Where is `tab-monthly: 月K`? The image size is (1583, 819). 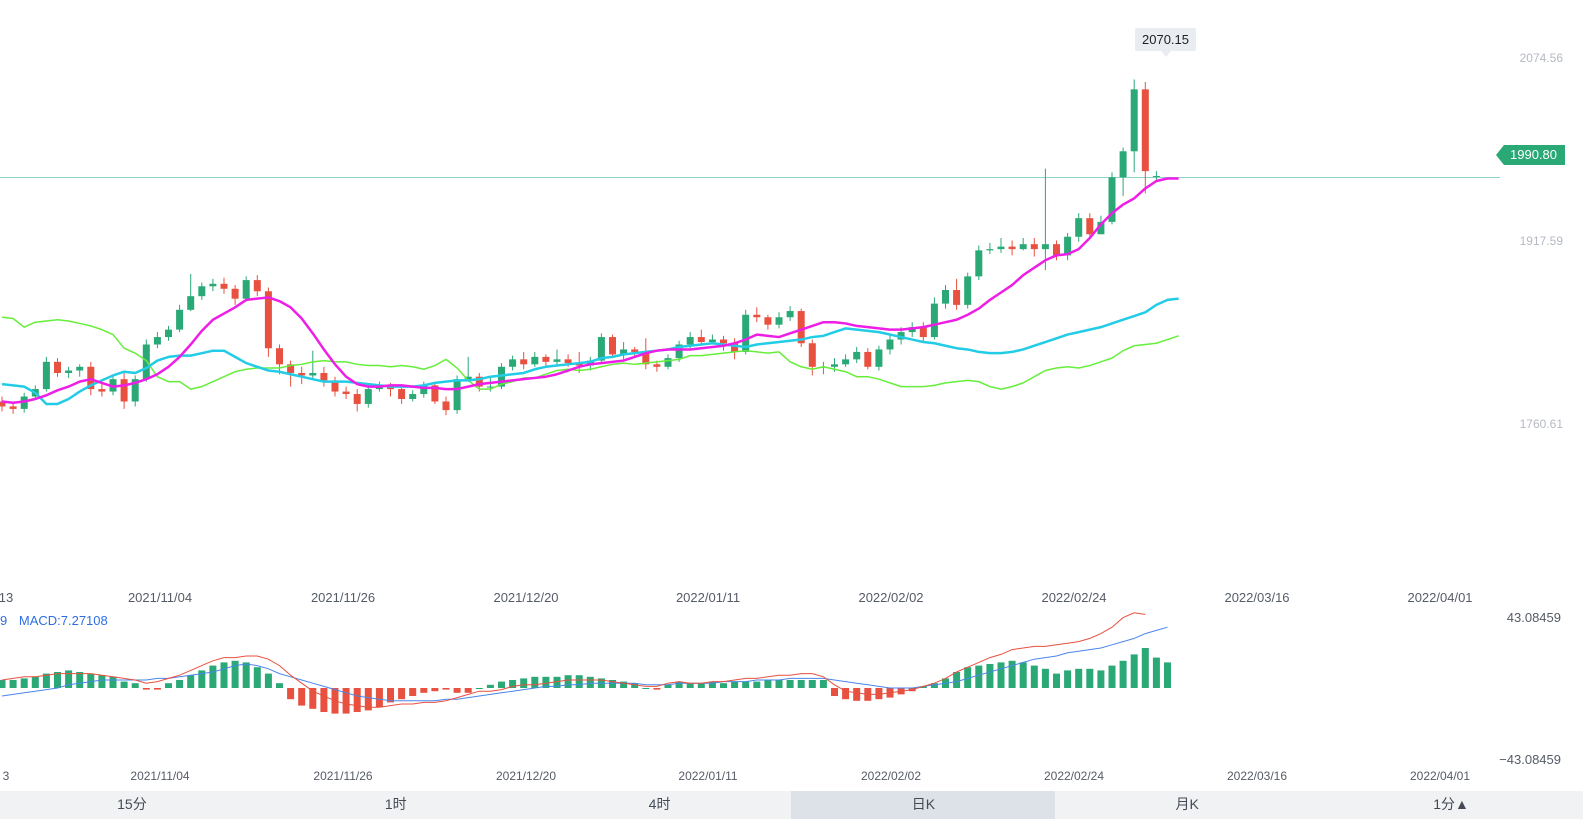
tab-monthly: 月K is located at coordinates (1187, 804).